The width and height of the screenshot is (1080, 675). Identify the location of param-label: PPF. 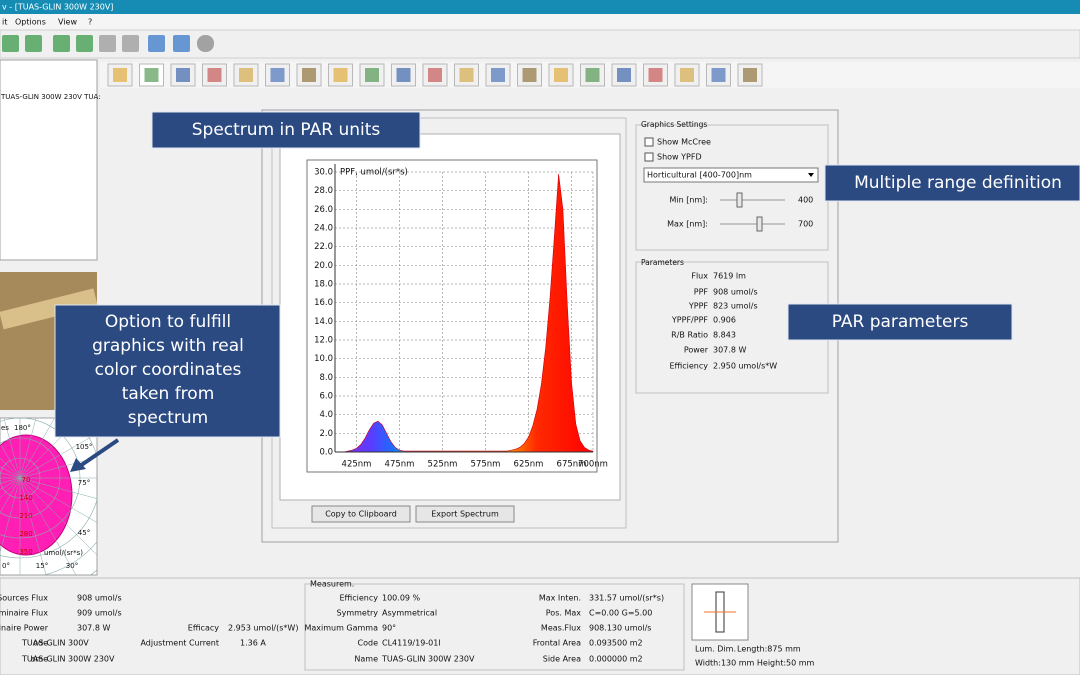
(701, 292).